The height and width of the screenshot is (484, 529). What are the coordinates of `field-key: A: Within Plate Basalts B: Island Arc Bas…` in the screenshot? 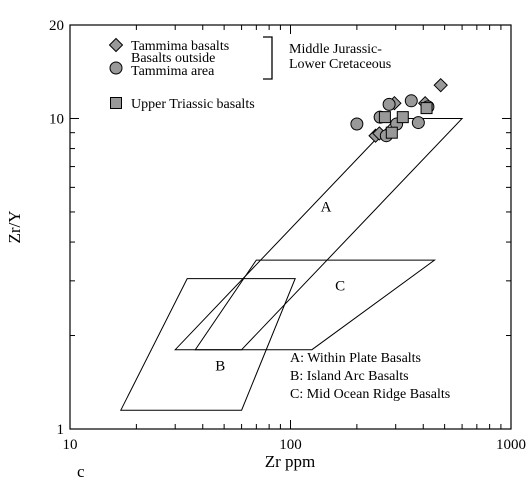 It's located at (370, 376).